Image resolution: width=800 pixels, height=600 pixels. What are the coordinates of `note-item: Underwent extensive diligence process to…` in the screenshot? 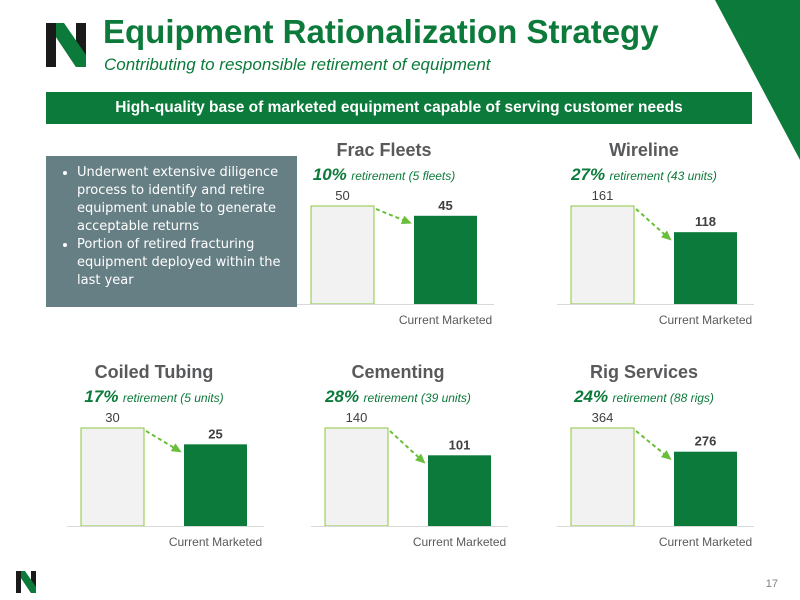 It's located at (183, 200).